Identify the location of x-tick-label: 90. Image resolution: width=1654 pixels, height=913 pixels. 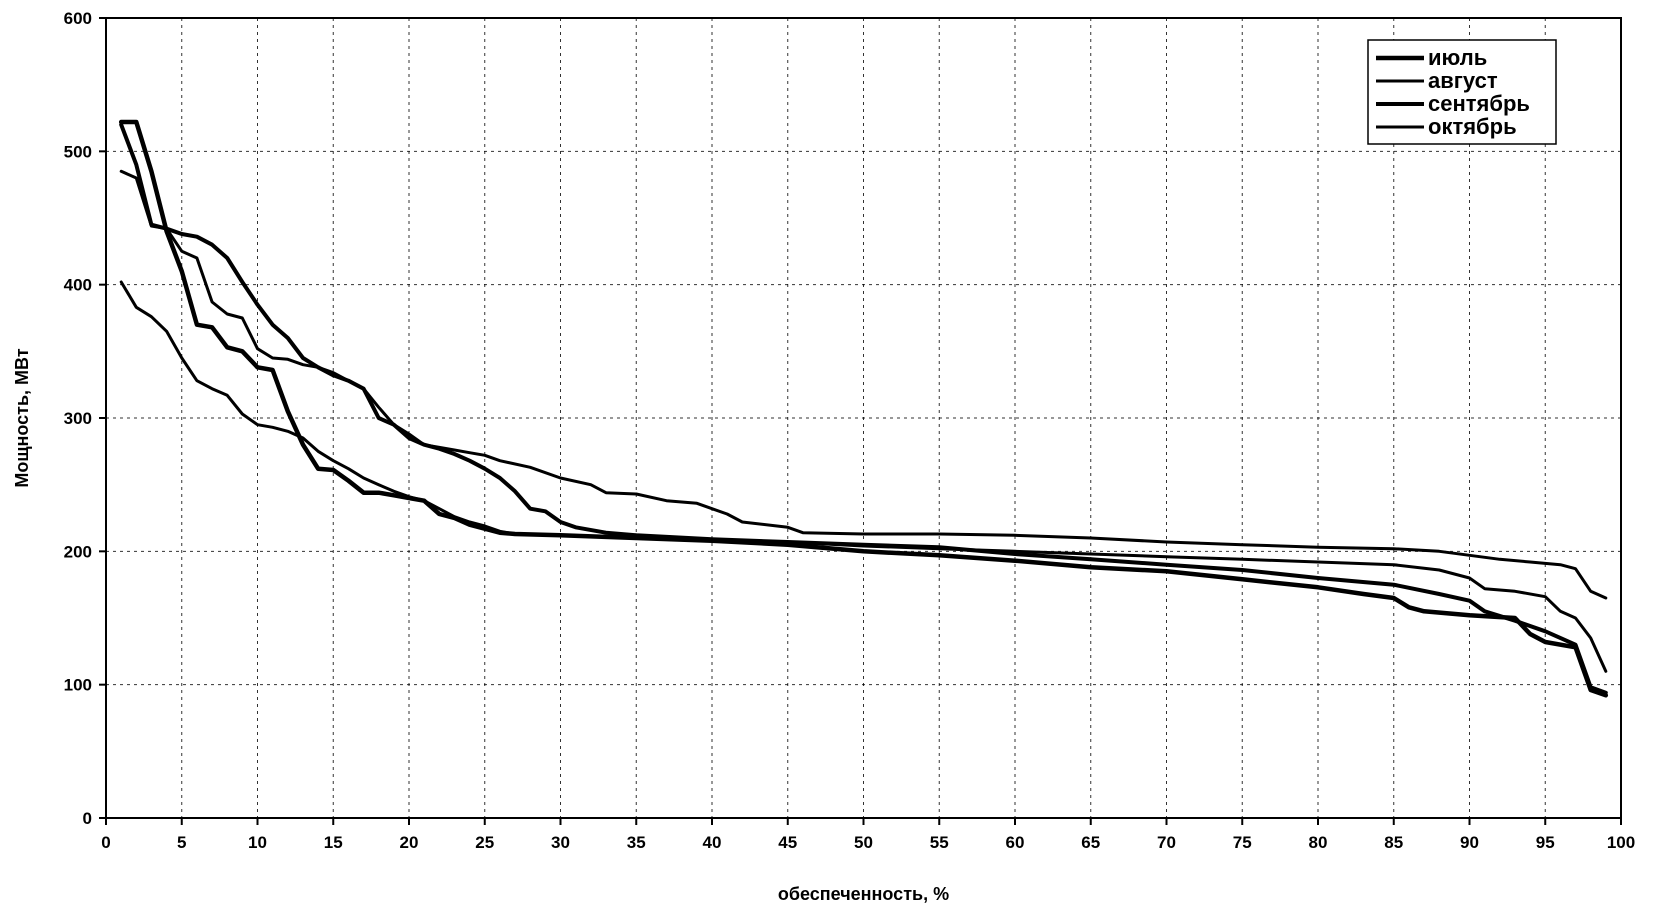
(1469, 842).